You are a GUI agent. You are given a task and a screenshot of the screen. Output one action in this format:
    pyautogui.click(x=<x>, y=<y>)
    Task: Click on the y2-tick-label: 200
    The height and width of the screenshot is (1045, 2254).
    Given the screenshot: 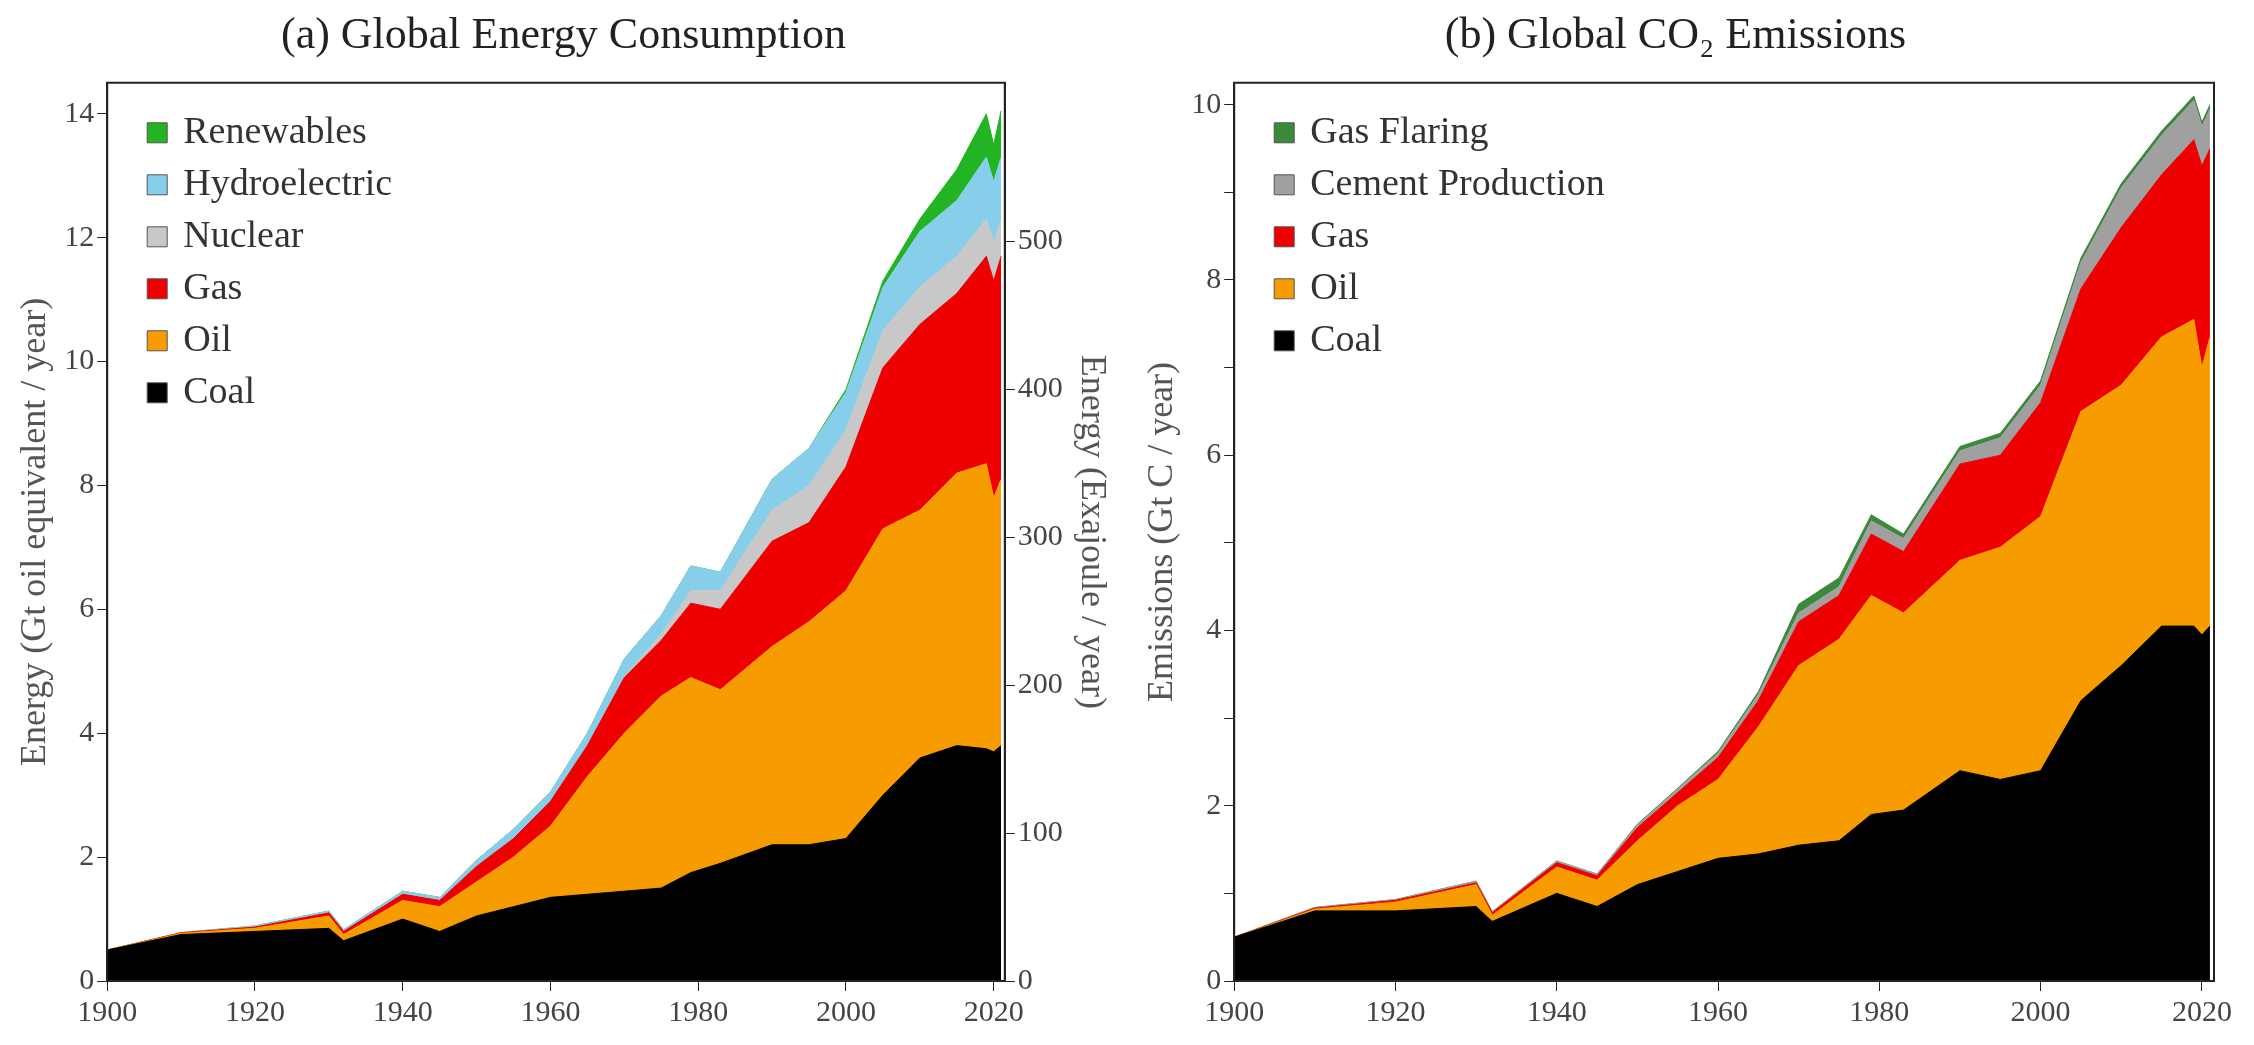 What is the action you would take?
    pyautogui.click(x=1040, y=682)
    